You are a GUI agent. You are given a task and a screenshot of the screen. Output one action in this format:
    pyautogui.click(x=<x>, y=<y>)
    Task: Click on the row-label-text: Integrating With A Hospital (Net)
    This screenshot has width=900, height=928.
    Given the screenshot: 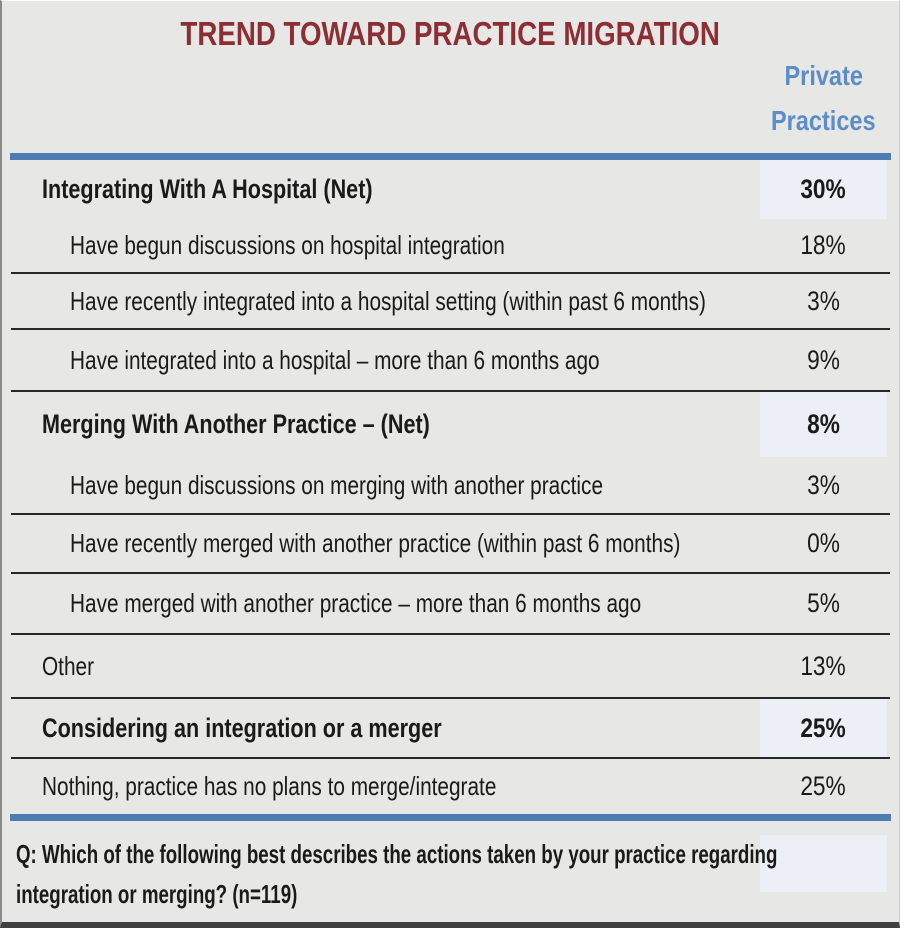 What is the action you would take?
    pyautogui.click(x=207, y=189)
    